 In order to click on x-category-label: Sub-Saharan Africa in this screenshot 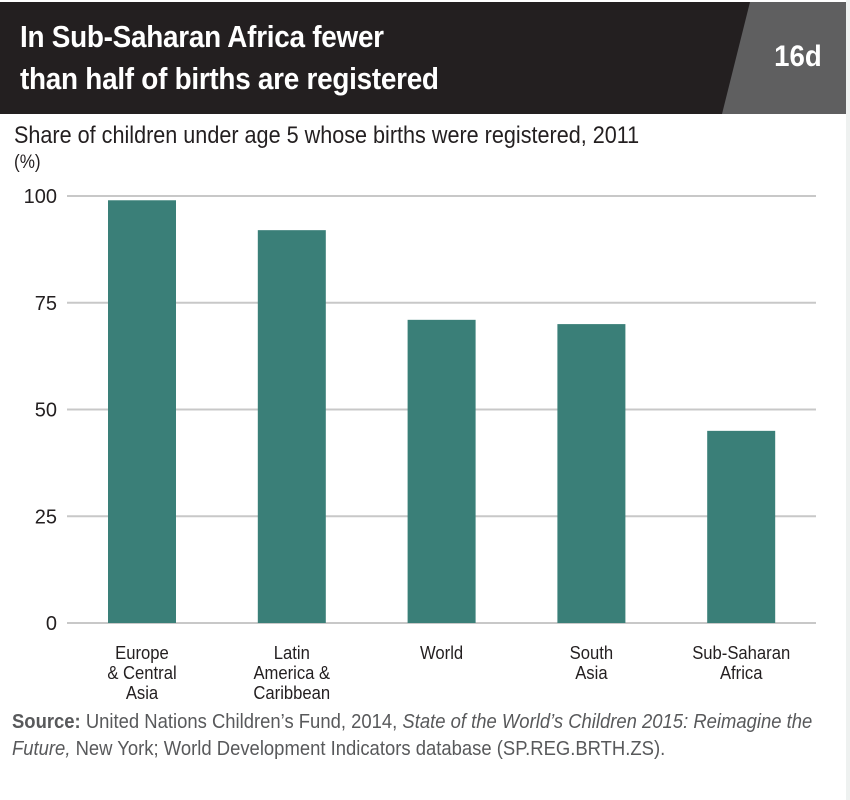, I will do `click(741, 662)`.